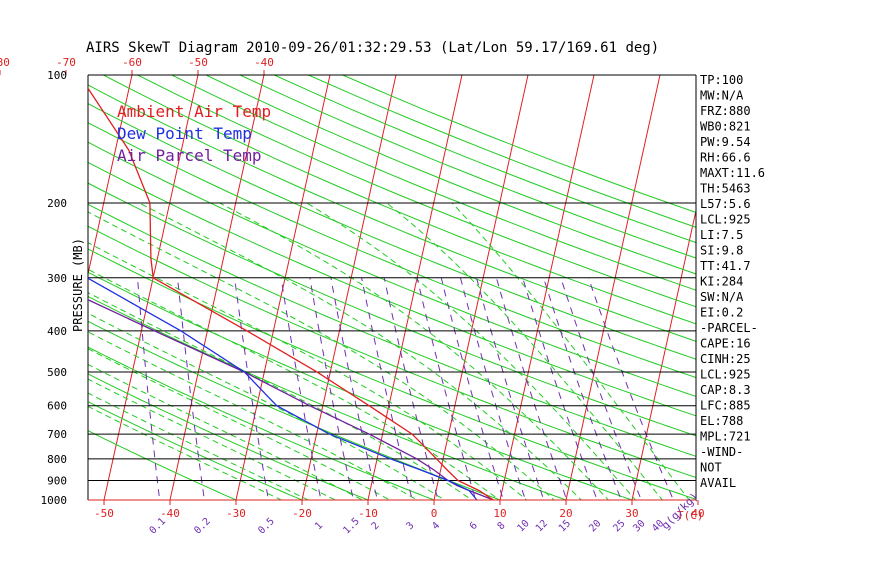 The height and width of the screenshot is (564, 870). I want to click on top-axis-tick-label: -80, so click(5, 62).